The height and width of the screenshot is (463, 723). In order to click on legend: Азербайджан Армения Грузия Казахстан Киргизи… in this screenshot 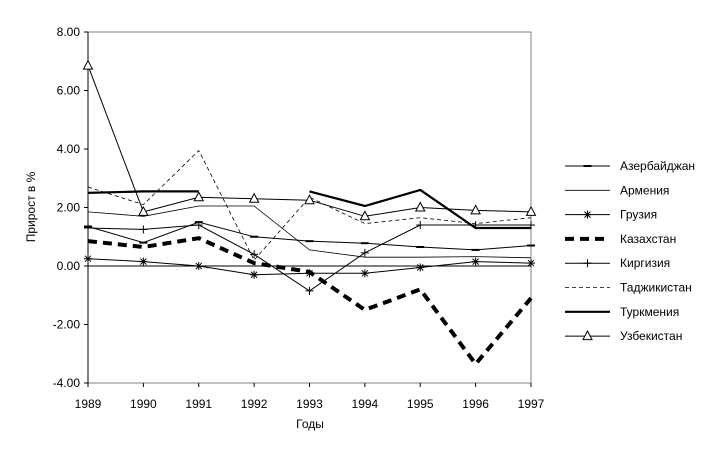, I will do `click(630, 251)`.